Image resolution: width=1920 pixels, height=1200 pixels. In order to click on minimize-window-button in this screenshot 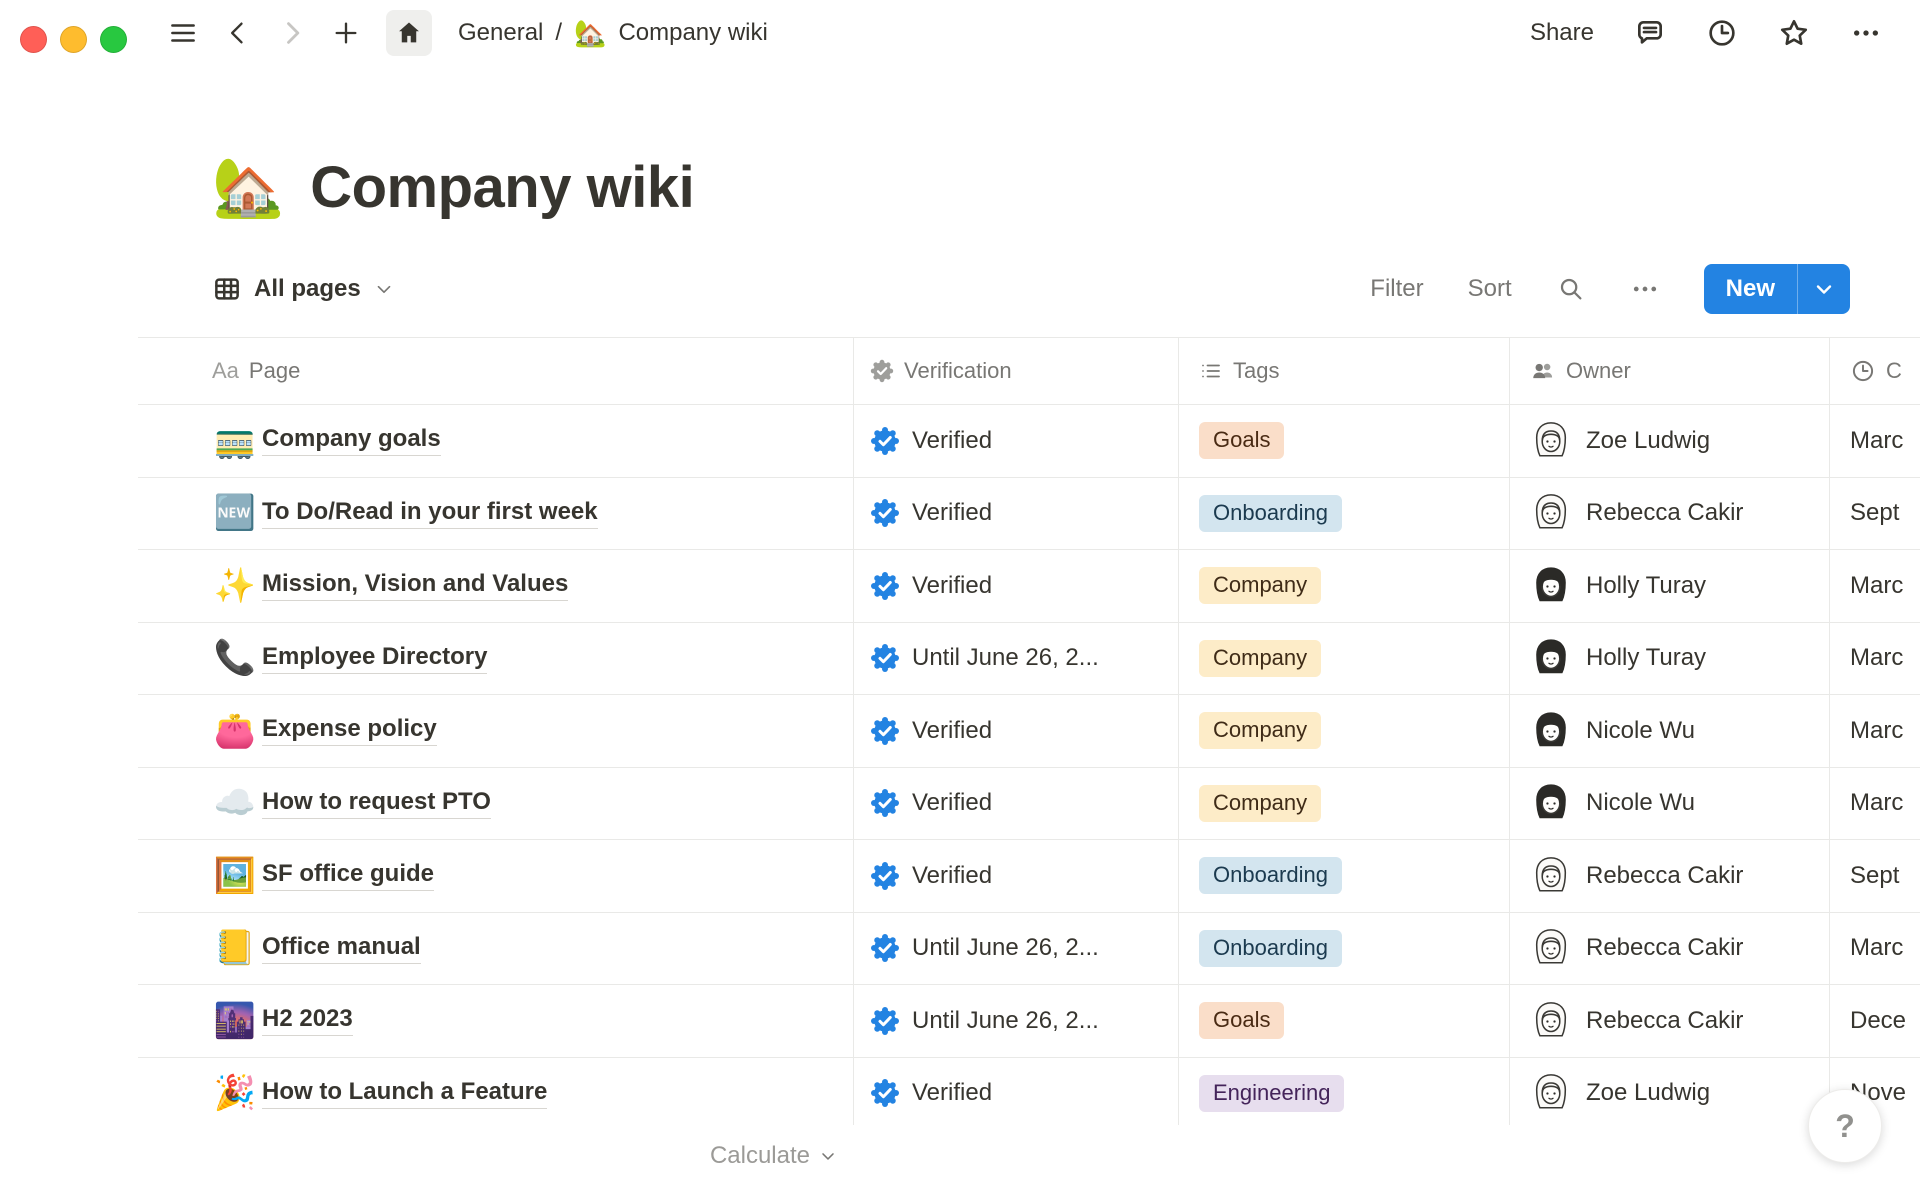, I will do `click(73, 39)`.